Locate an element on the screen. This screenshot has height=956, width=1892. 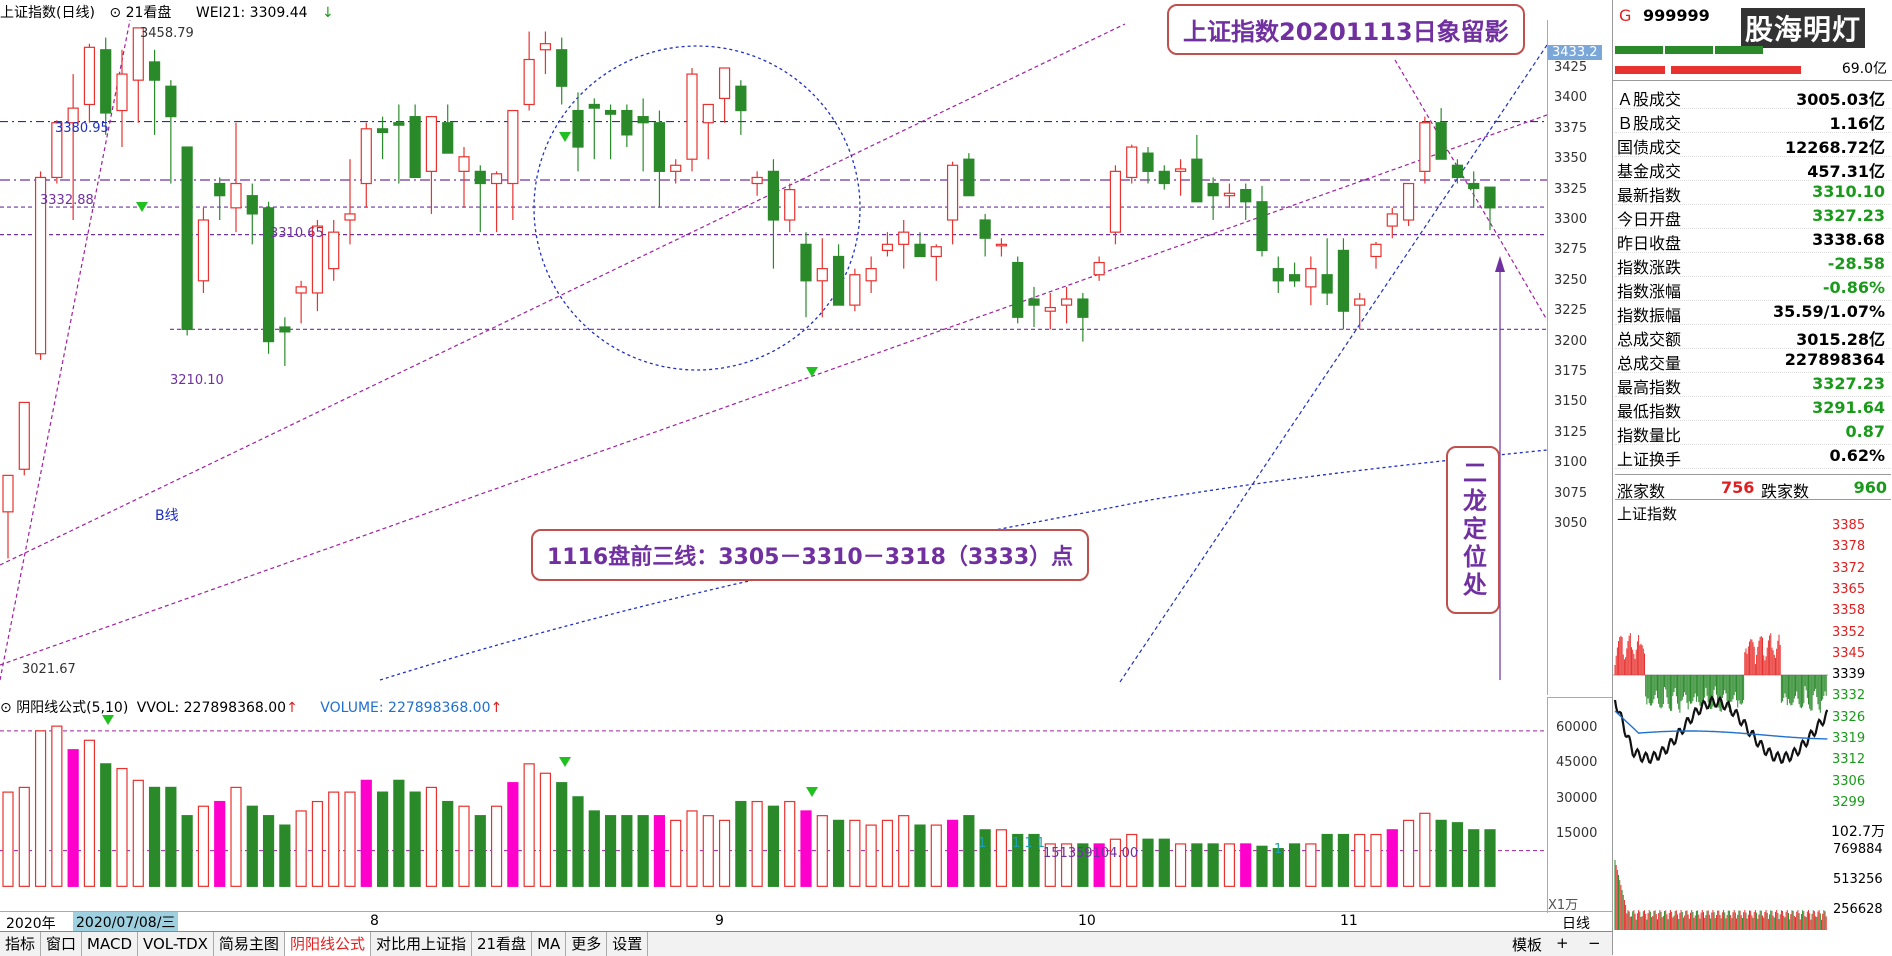
tab-settings: 设置 is located at coordinates (628, 944).